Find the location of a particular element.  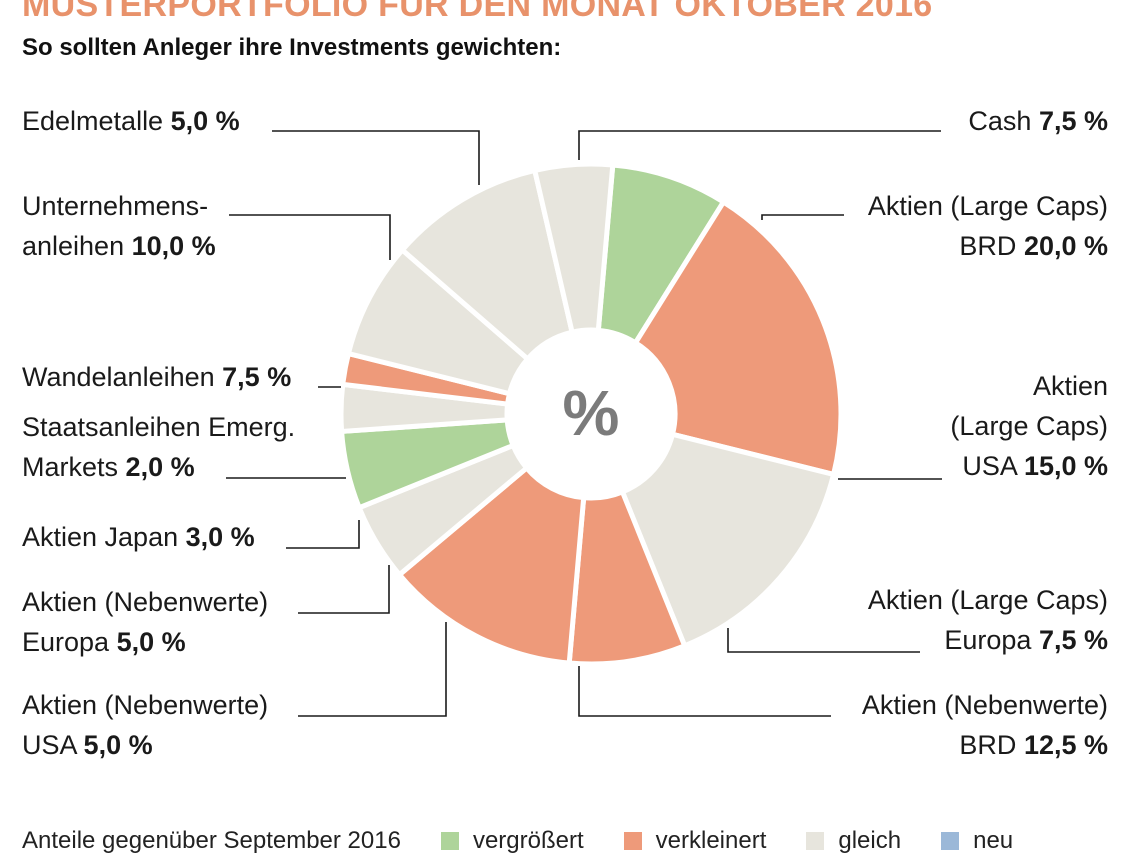

label-large-caps-europa: Aktien (Large Caps) Europa 7,5 % is located at coordinates (987, 620).